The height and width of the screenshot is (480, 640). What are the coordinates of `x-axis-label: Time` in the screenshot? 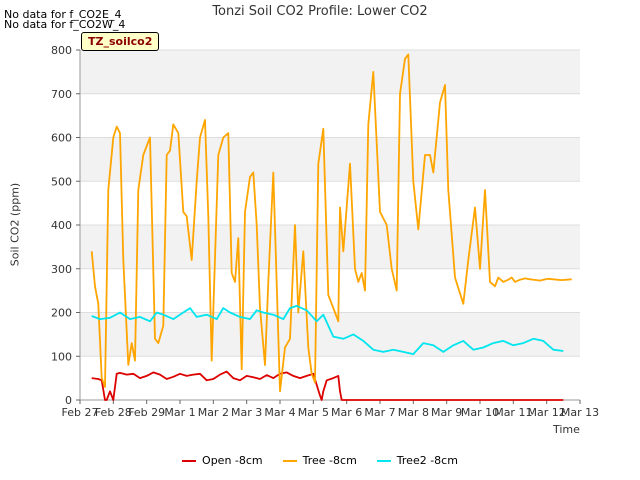 It's located at (566, 429).